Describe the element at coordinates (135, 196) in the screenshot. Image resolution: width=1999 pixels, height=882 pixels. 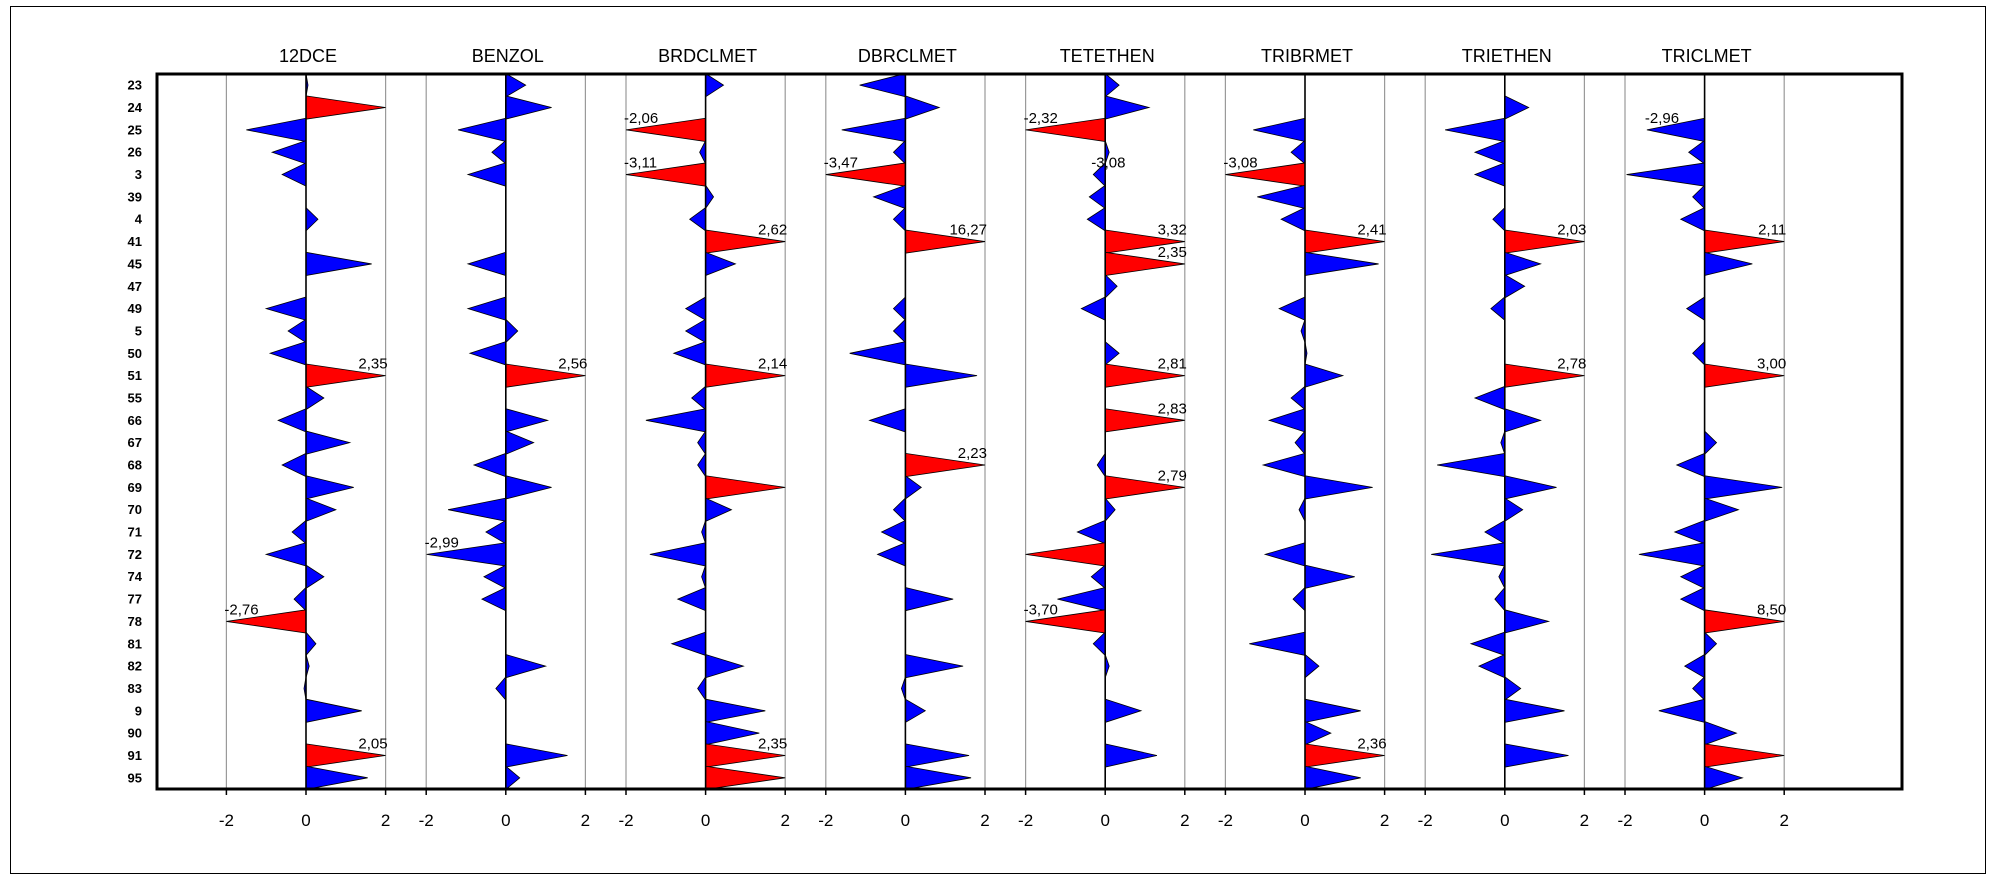
I see `category-label: 39` at that location.